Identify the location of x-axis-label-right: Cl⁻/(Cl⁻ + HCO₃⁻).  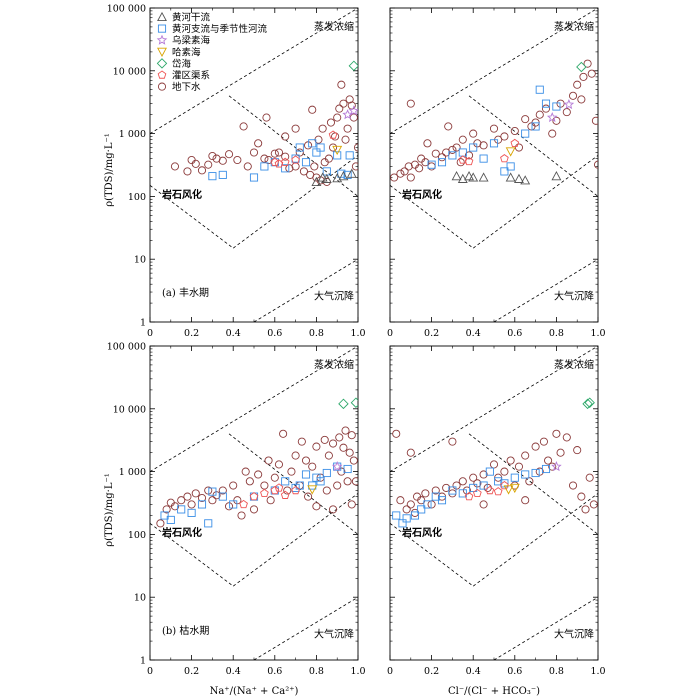
(494, 691).